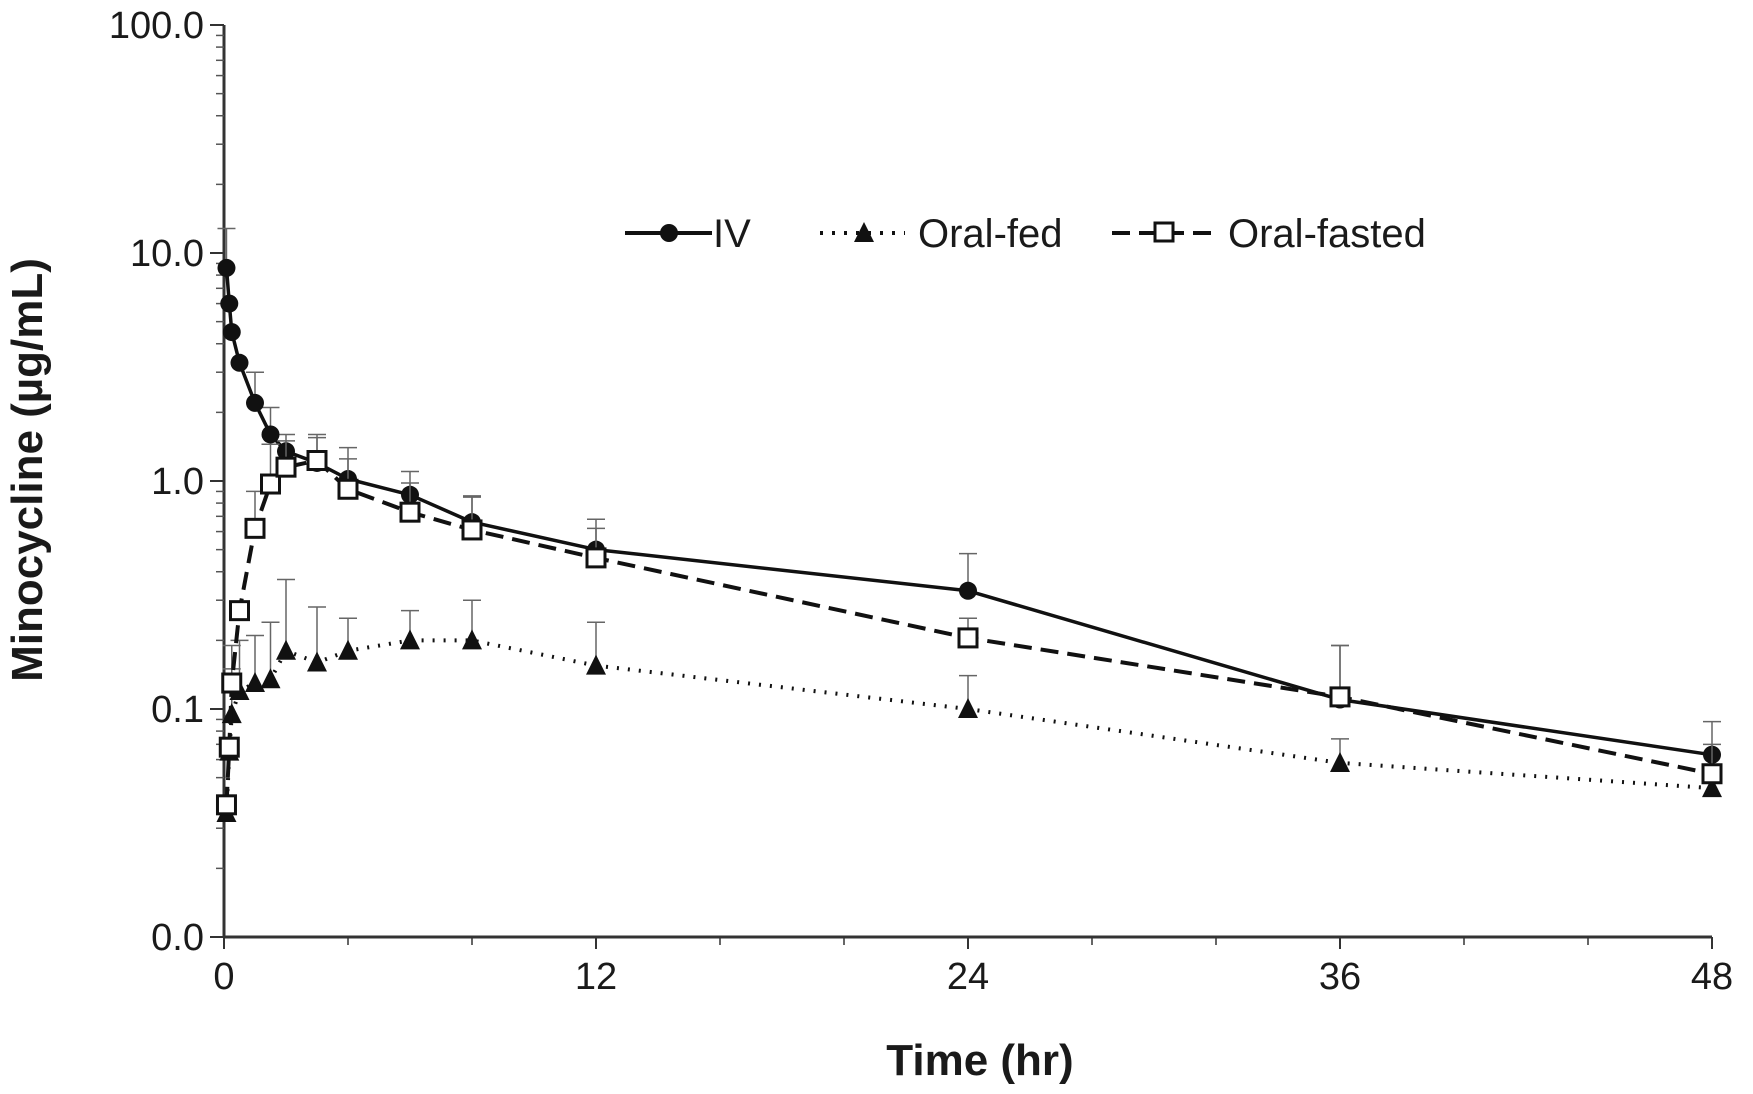 Image resolution: width=1753 pixels, height=1094 pixels. I want to click on legend: IV Oral-fed Oral-fasted, so click(1025, 234).